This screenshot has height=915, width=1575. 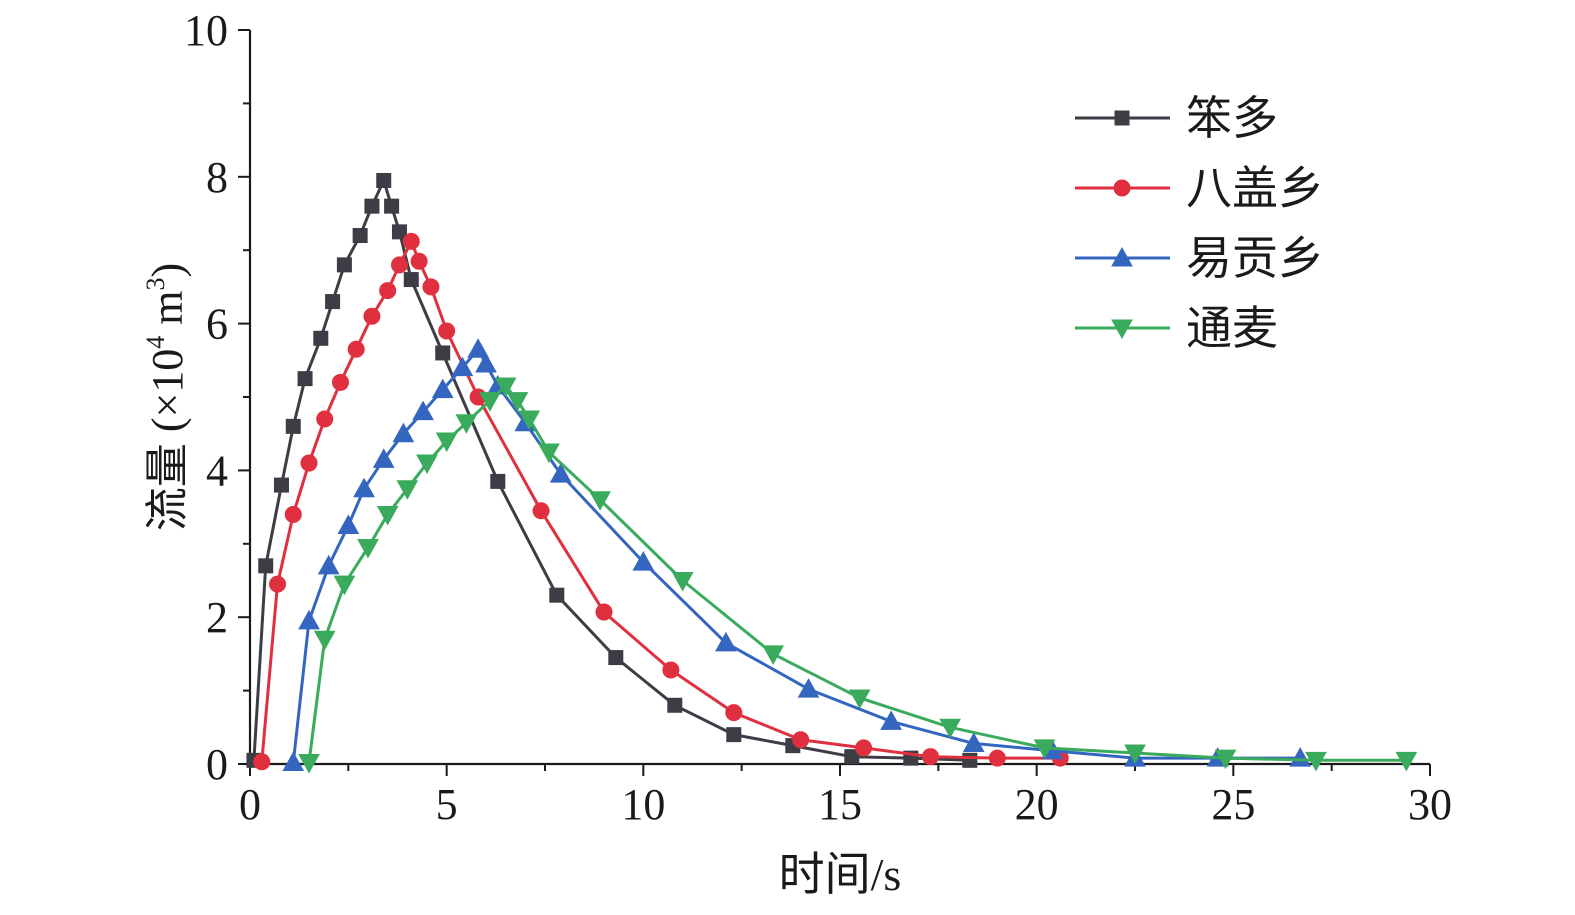 I want to click on y-axis-label-close: ), so click(x=167, y=270).